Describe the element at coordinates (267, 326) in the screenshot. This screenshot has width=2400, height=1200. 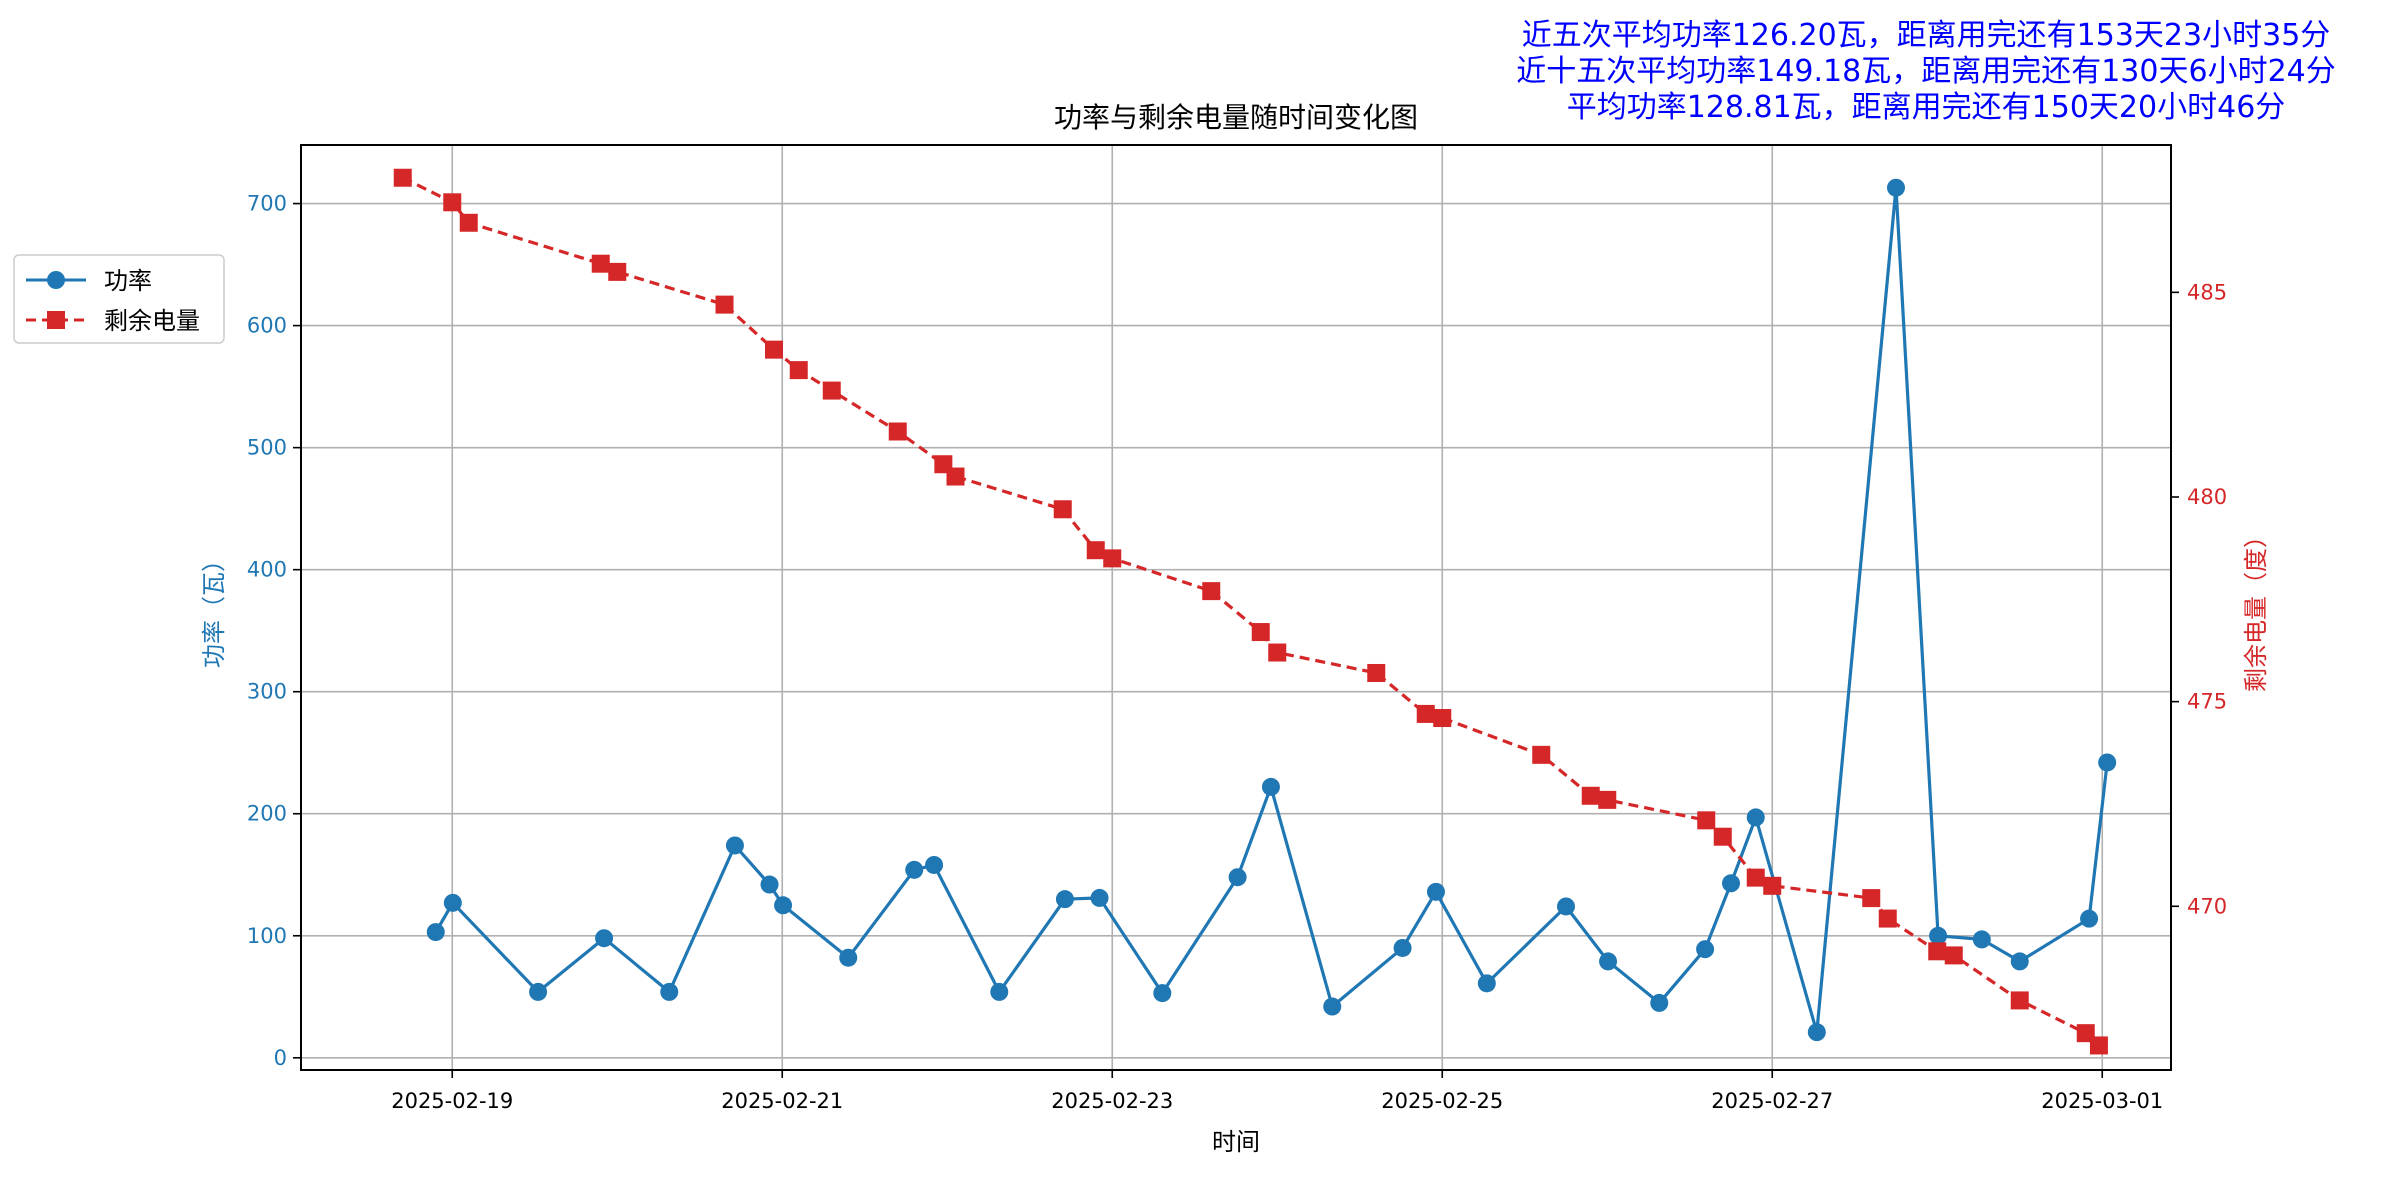
I see `left-y-tick-label: 600` at that location.